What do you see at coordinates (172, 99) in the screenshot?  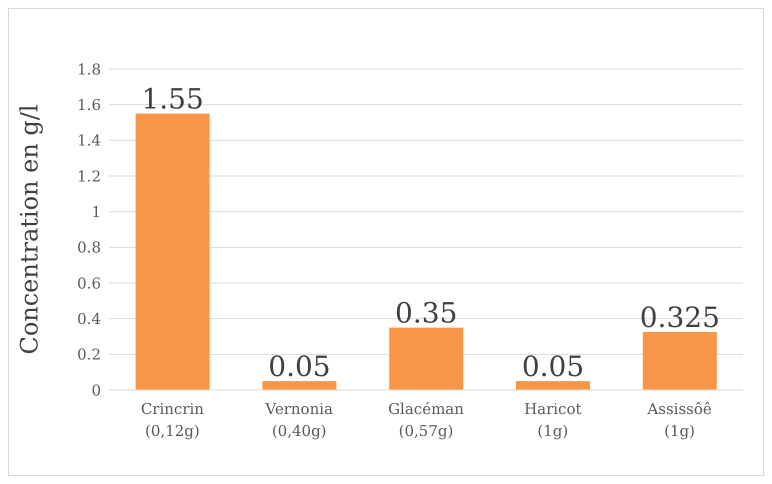 I see `data-label: 1.55` at bounding box center [172, 99].